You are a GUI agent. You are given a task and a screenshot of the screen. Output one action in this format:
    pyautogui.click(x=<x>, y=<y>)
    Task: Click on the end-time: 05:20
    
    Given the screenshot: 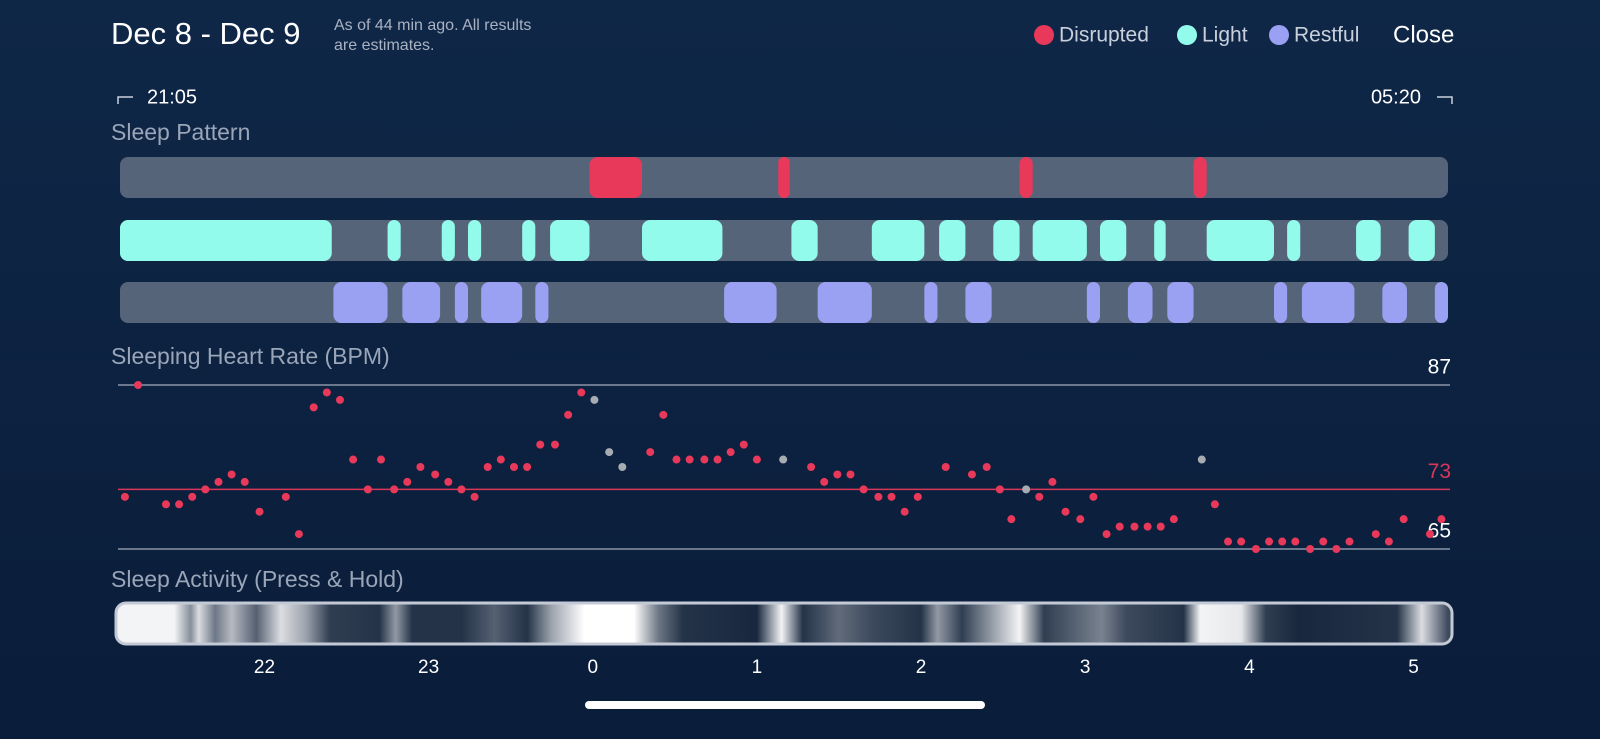 What is the action you would take?
    pyautogui.click(x=1396, y=97)
    